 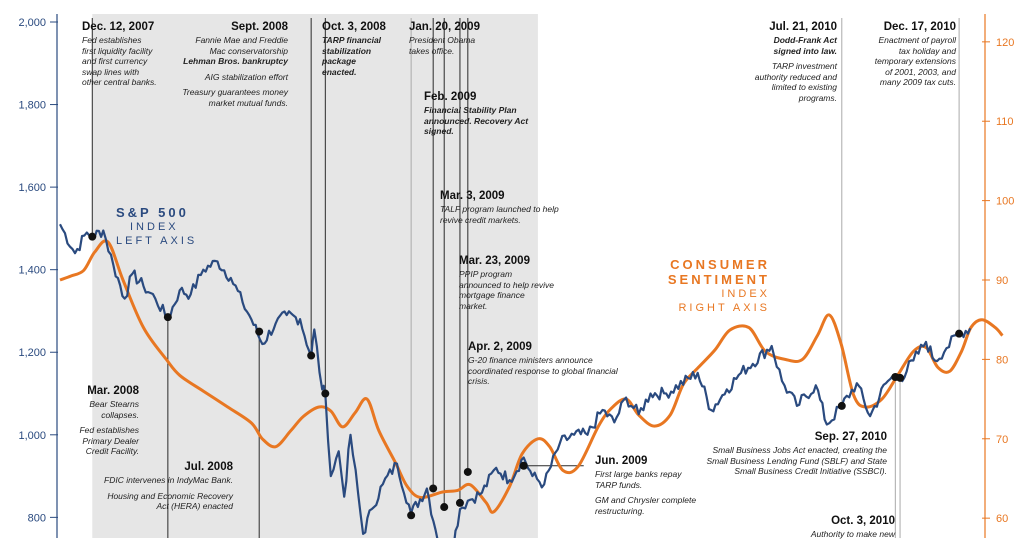 I want to click on event-dot-dec2010, so click(x=959, y=333).